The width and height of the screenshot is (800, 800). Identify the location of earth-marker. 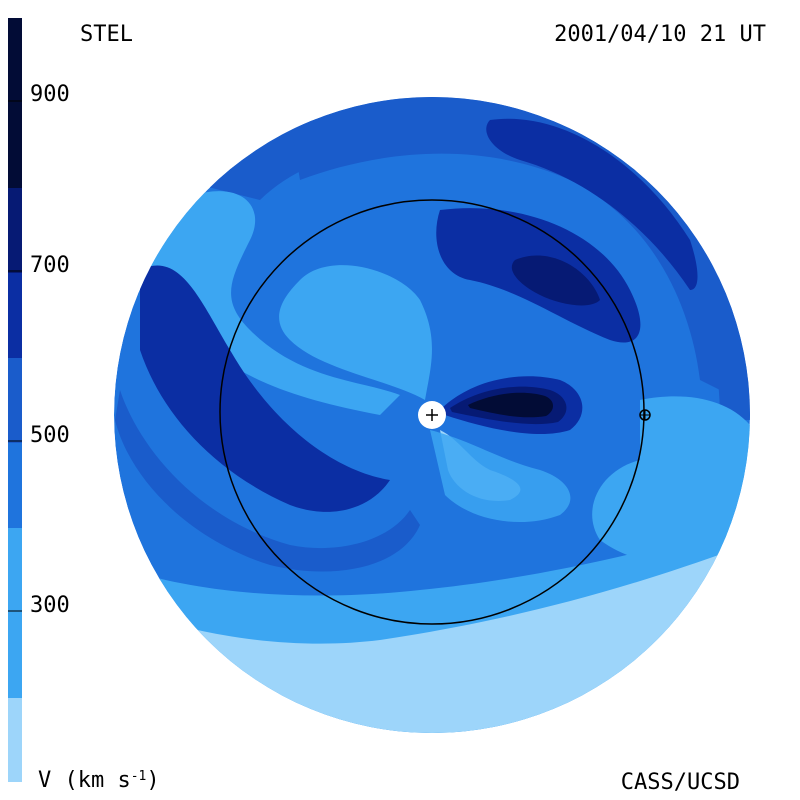
(645, 415).